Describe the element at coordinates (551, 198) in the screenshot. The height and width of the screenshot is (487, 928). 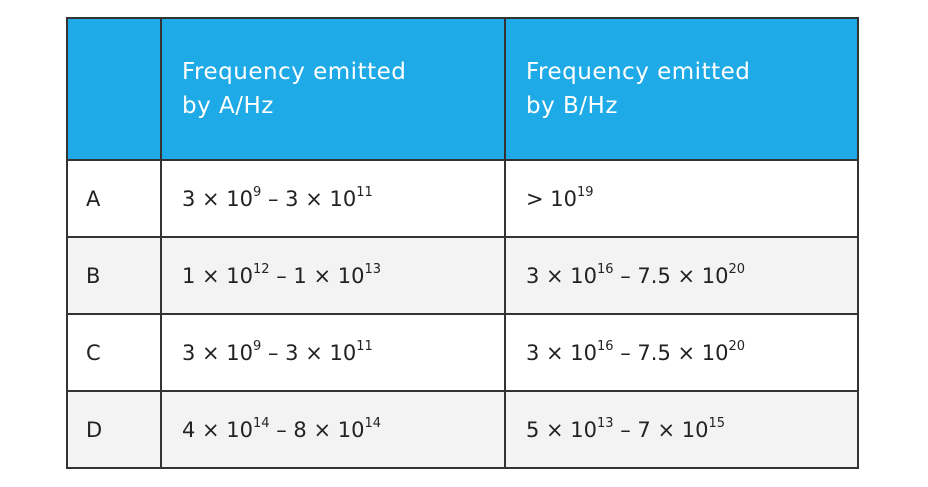
I see `frequency-text: > 10` at that location.